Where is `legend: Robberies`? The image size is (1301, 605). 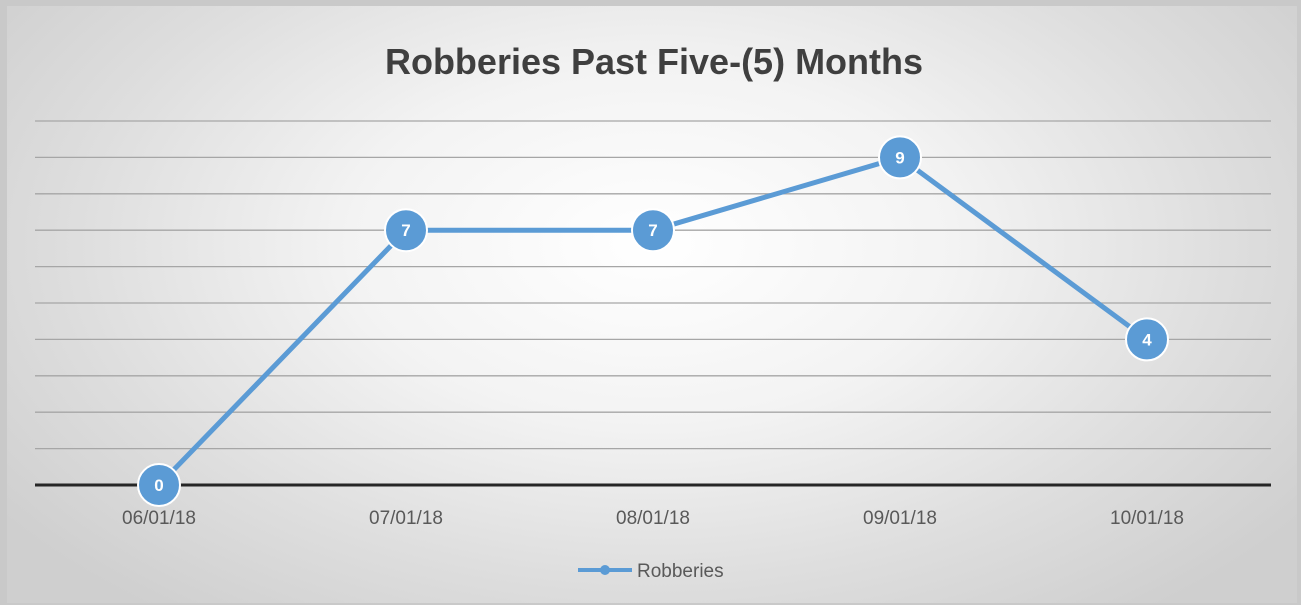 legend: Robberies is located at coordinates (651, 571).